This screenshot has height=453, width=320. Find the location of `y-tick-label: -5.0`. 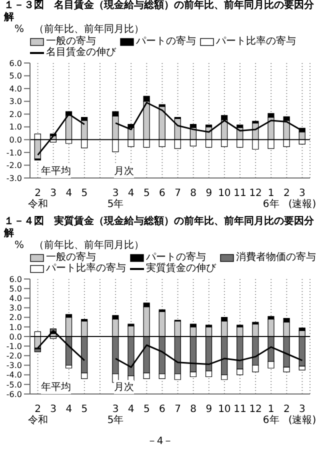

y-tick-label: -5.0 is located at coordinates (14, 385).